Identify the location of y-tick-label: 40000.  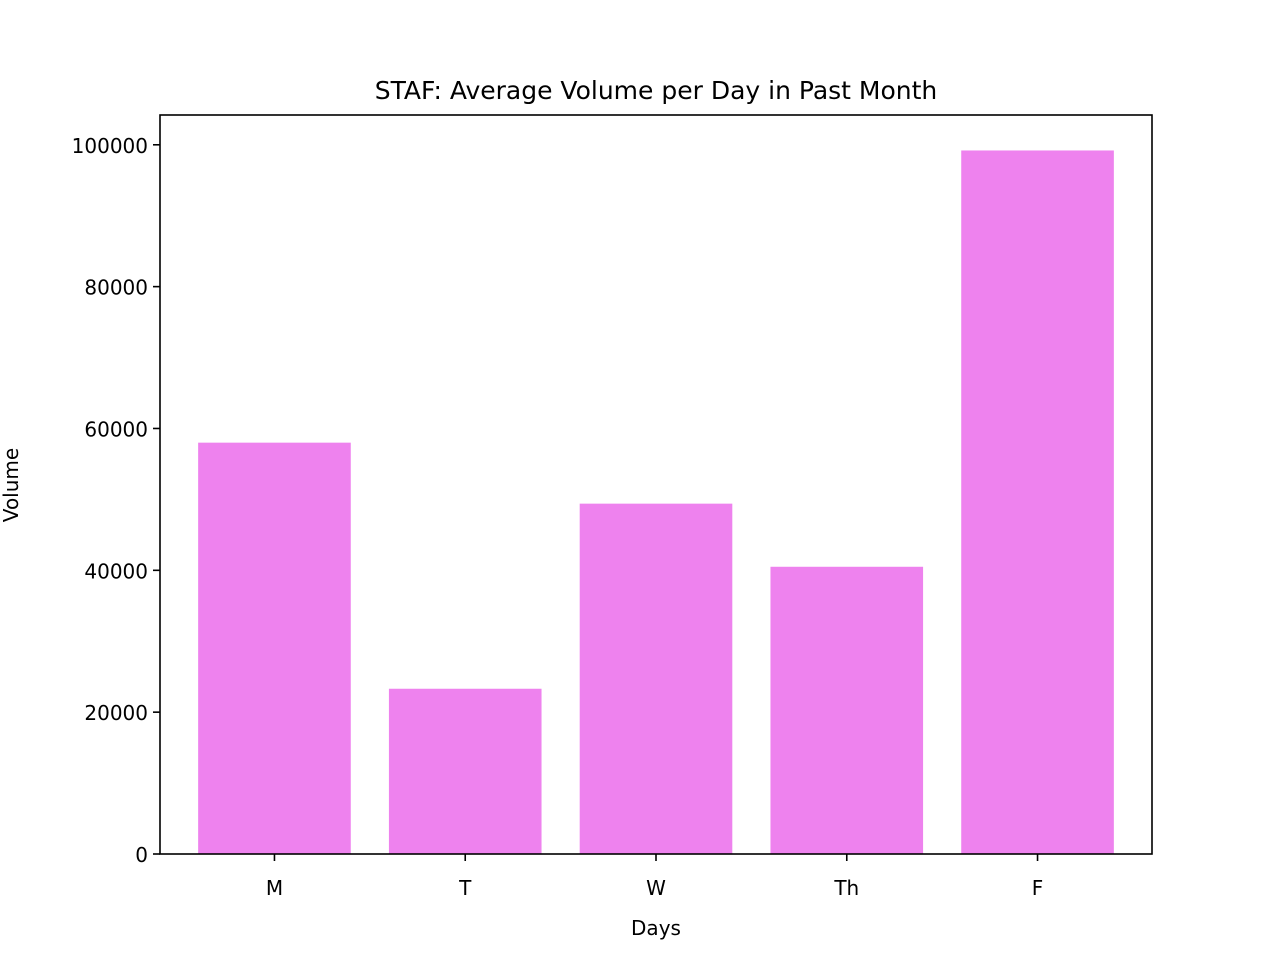
(116, 571).